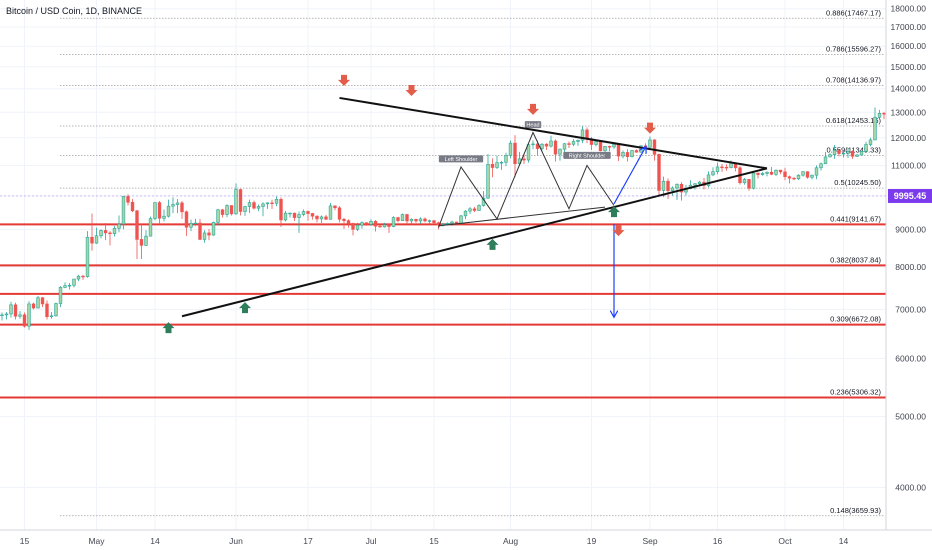  I want to click on y-tick-label: 9000.00, so click(910, 229).